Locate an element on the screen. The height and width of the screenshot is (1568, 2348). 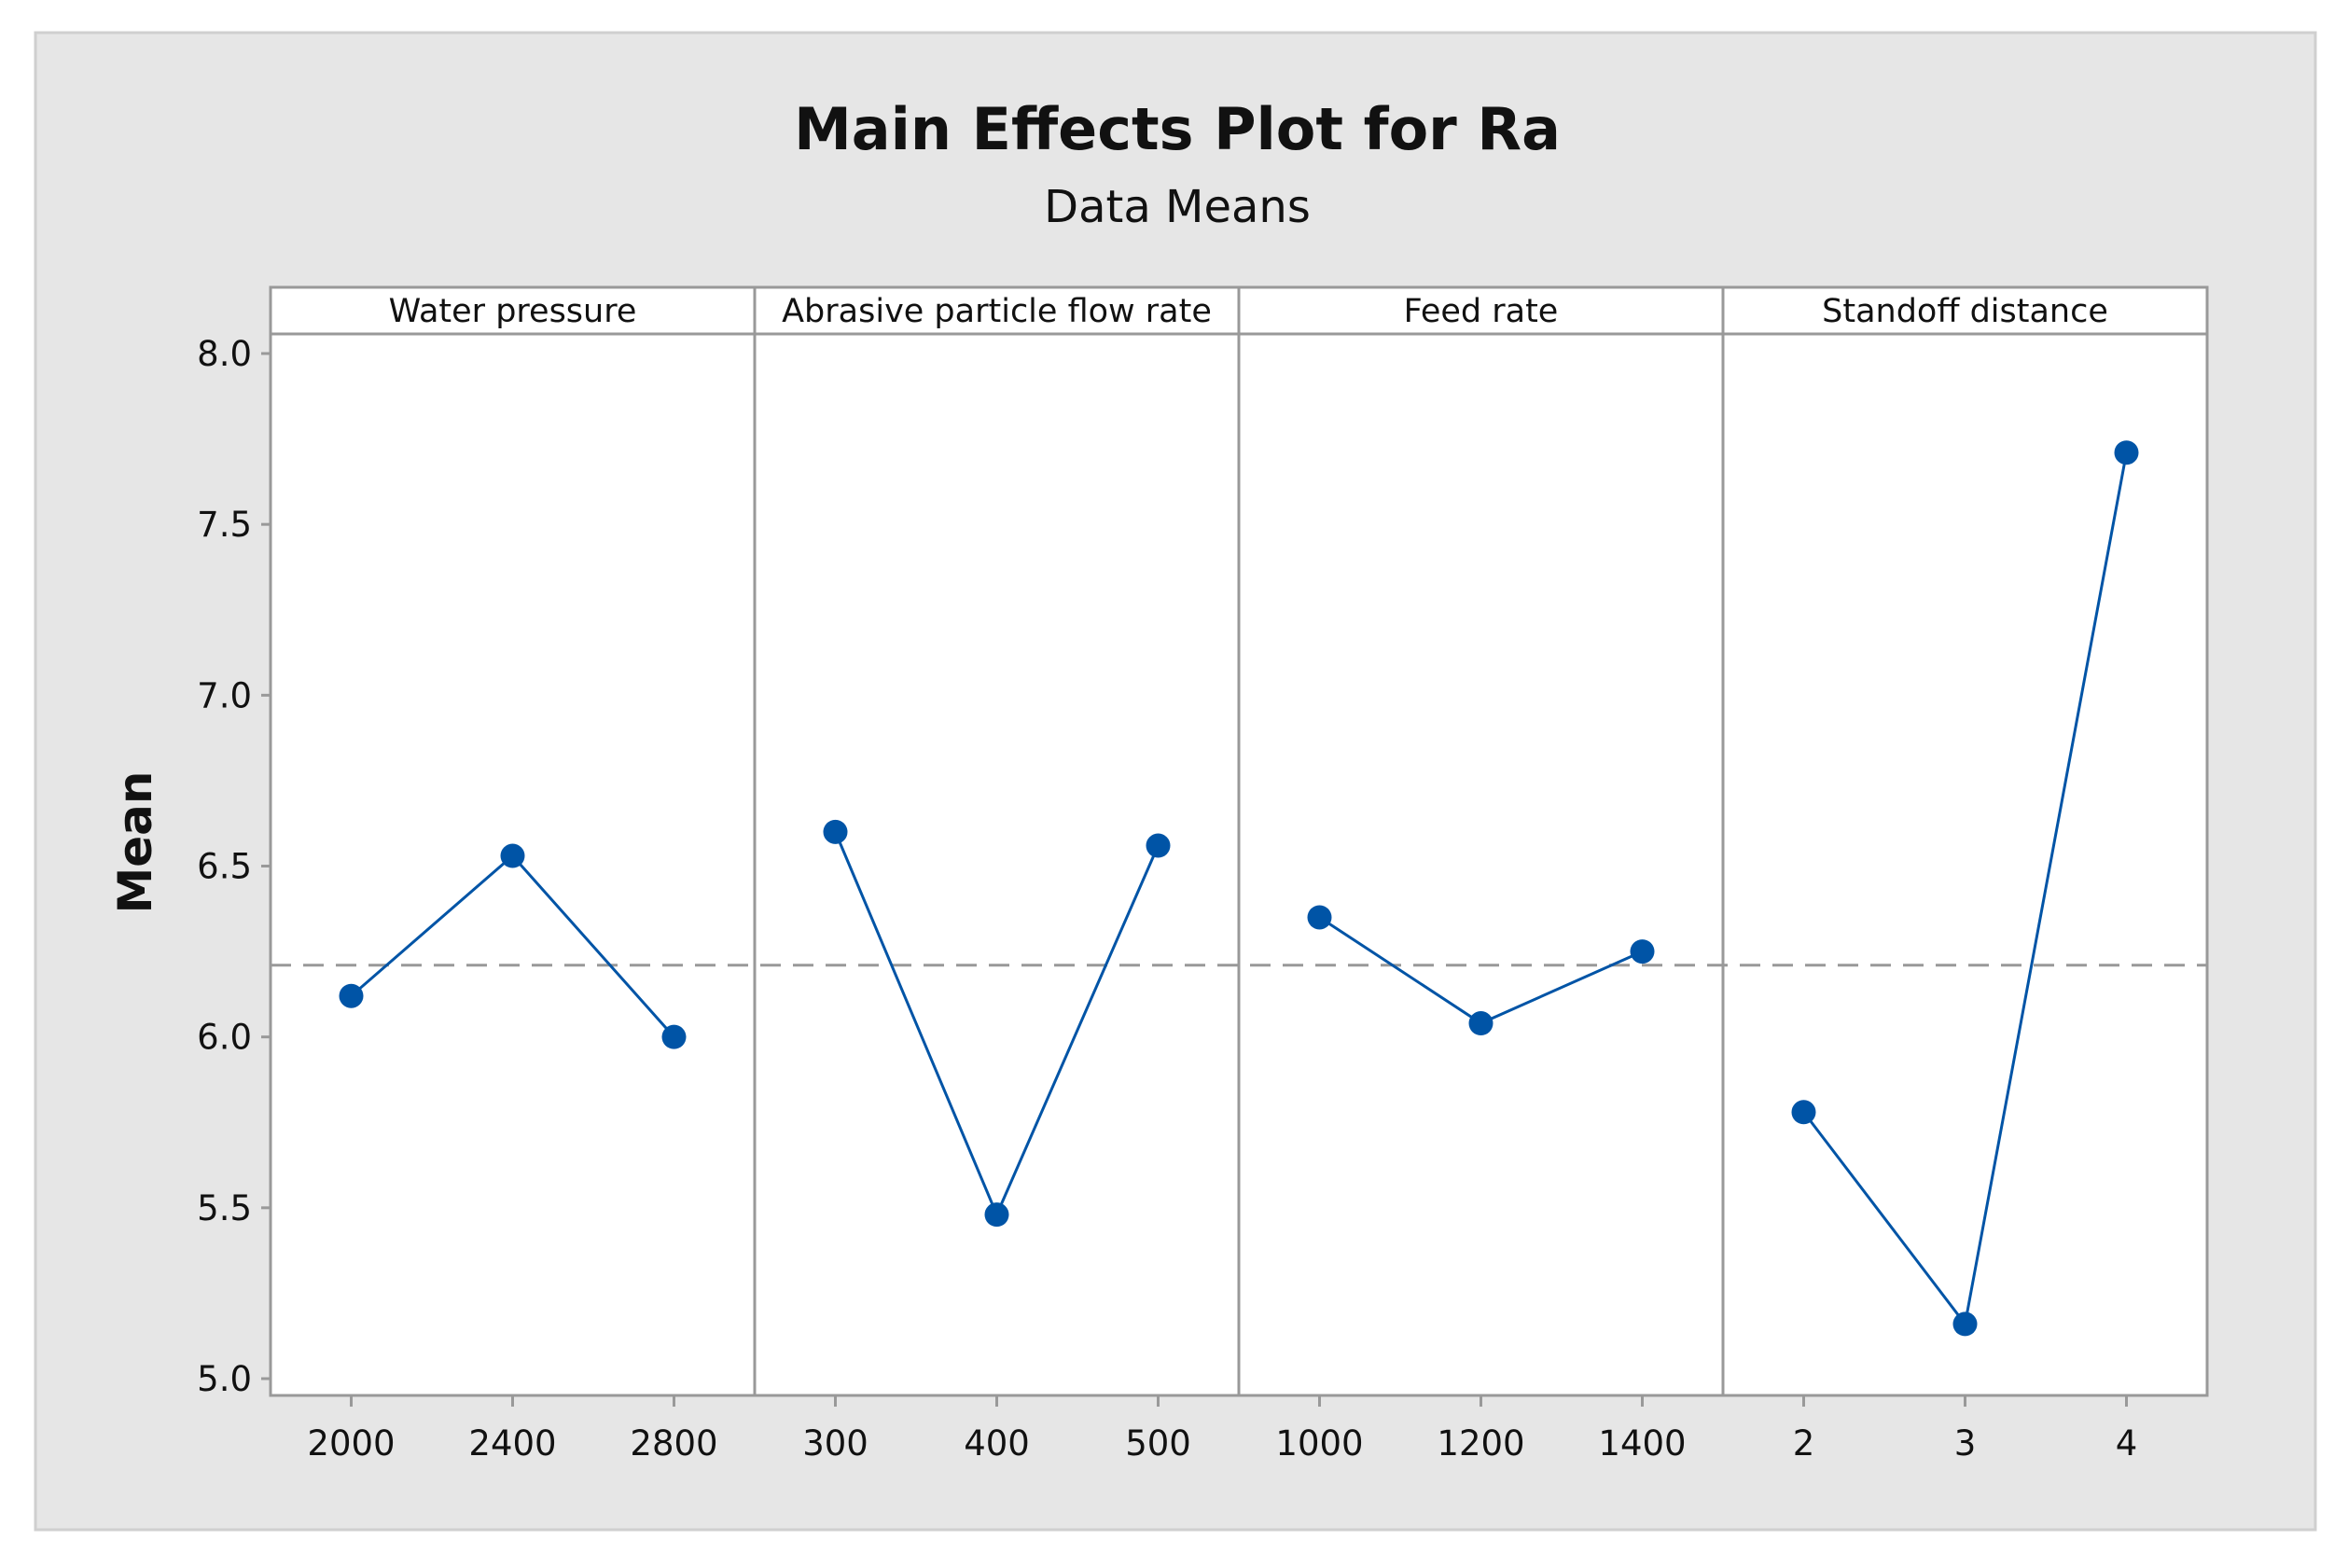
x-tick-label: 2 is located at coordinates (1804, 1443).